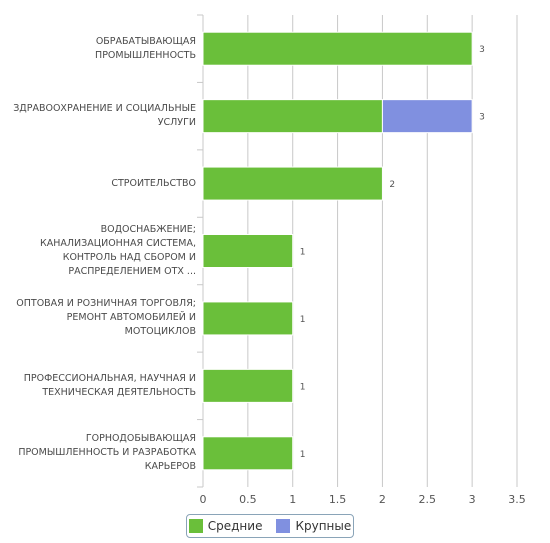  I want to click on legend-item-medium: Средние, so click(225, 526).